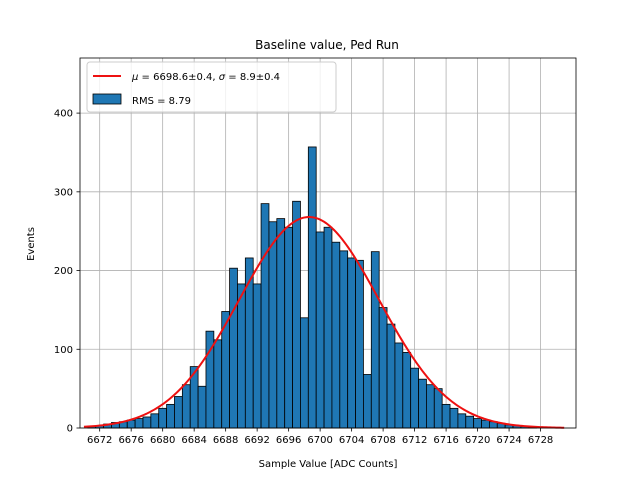 The height and width of the screenshot is (480, 640). Describe the element at coordinates (134, 77) in the screenshot. I see `legend-mu-symbol: μ` at that location.